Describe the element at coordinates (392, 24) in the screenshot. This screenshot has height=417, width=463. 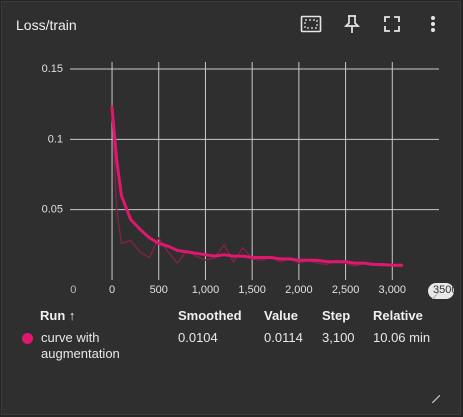
I see `fullscreen-icon` at that location.